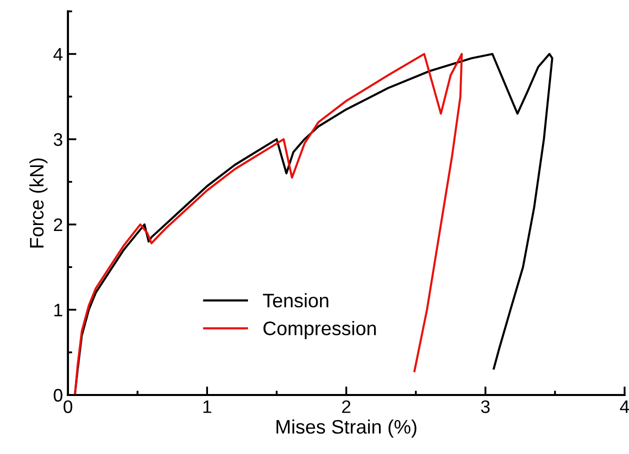  Describe the element at coordinates (295, 300) in the screenshot. I see `legend-label: Tension` at that location.